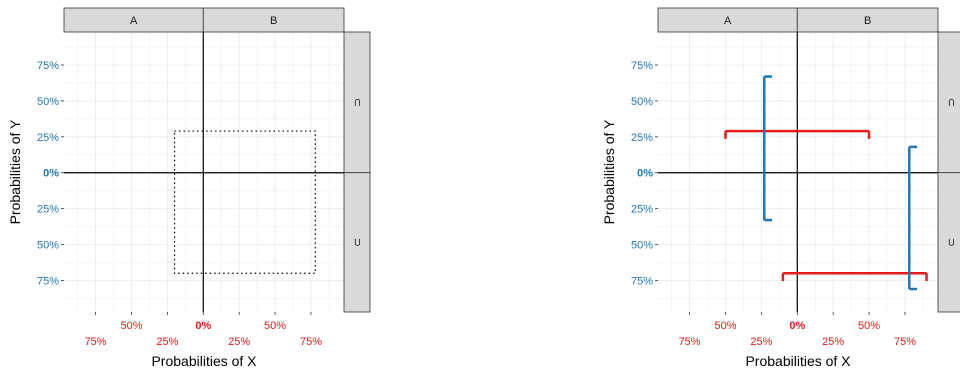  I want to click on dotted-region, so click(244, 202).